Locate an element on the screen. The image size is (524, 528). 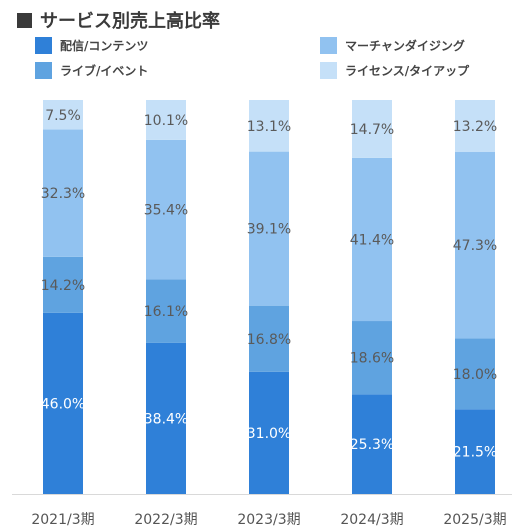
data-label: 35.4% is located at coordinates (166, 211).